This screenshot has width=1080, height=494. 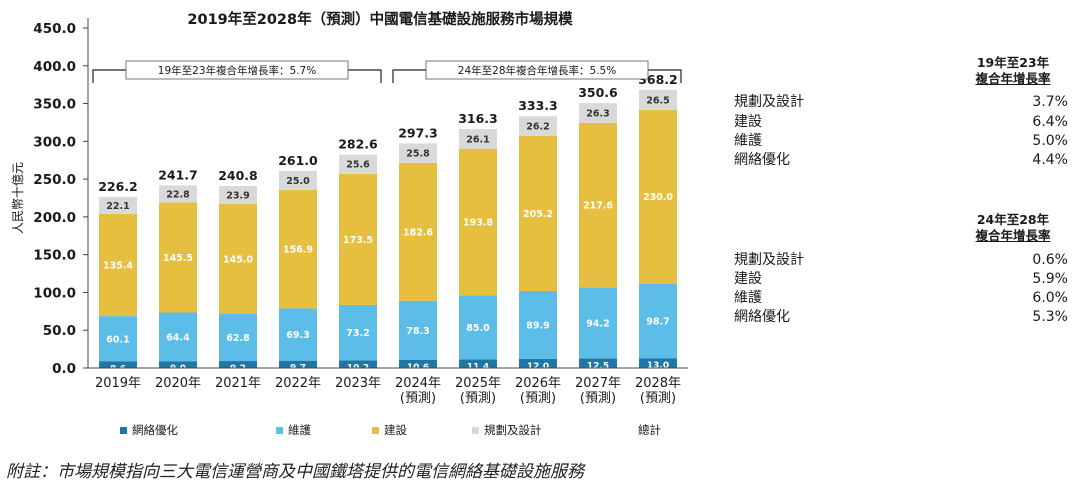 I want to click on legend-swatch-maintenance, so click(x=279, y=430).